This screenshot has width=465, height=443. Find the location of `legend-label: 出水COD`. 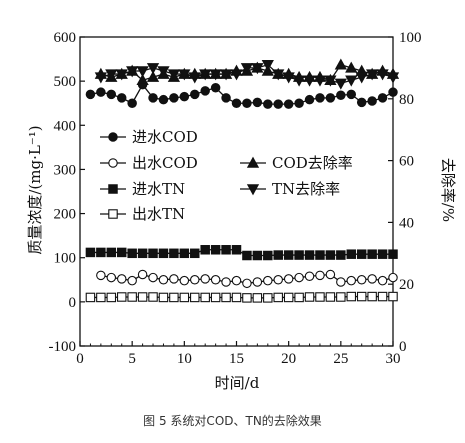

legend-label: 出水COD is located at coordinates (165, 163).